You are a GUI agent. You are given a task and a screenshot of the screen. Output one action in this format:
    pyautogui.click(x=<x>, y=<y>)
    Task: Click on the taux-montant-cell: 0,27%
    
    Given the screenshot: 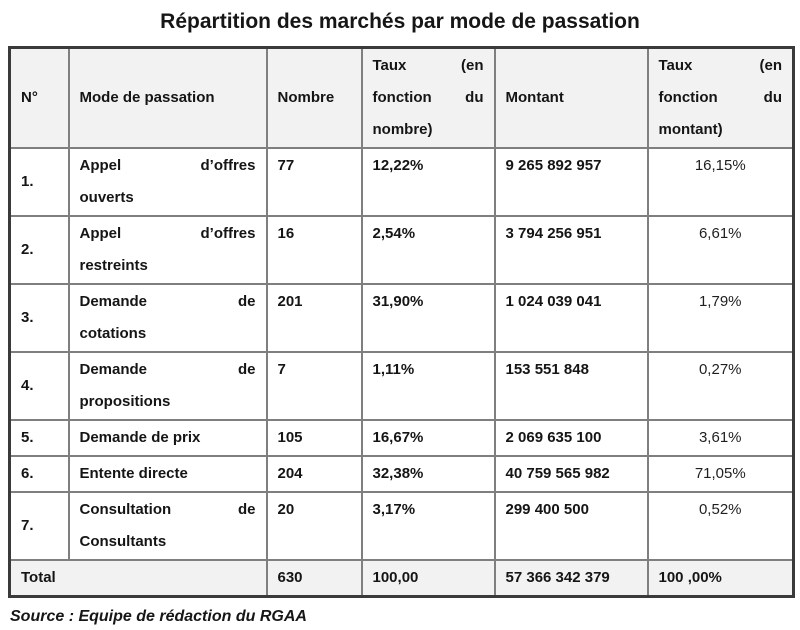 What is the action you would take?
    pyautogui.click(x=720, y=386)
    